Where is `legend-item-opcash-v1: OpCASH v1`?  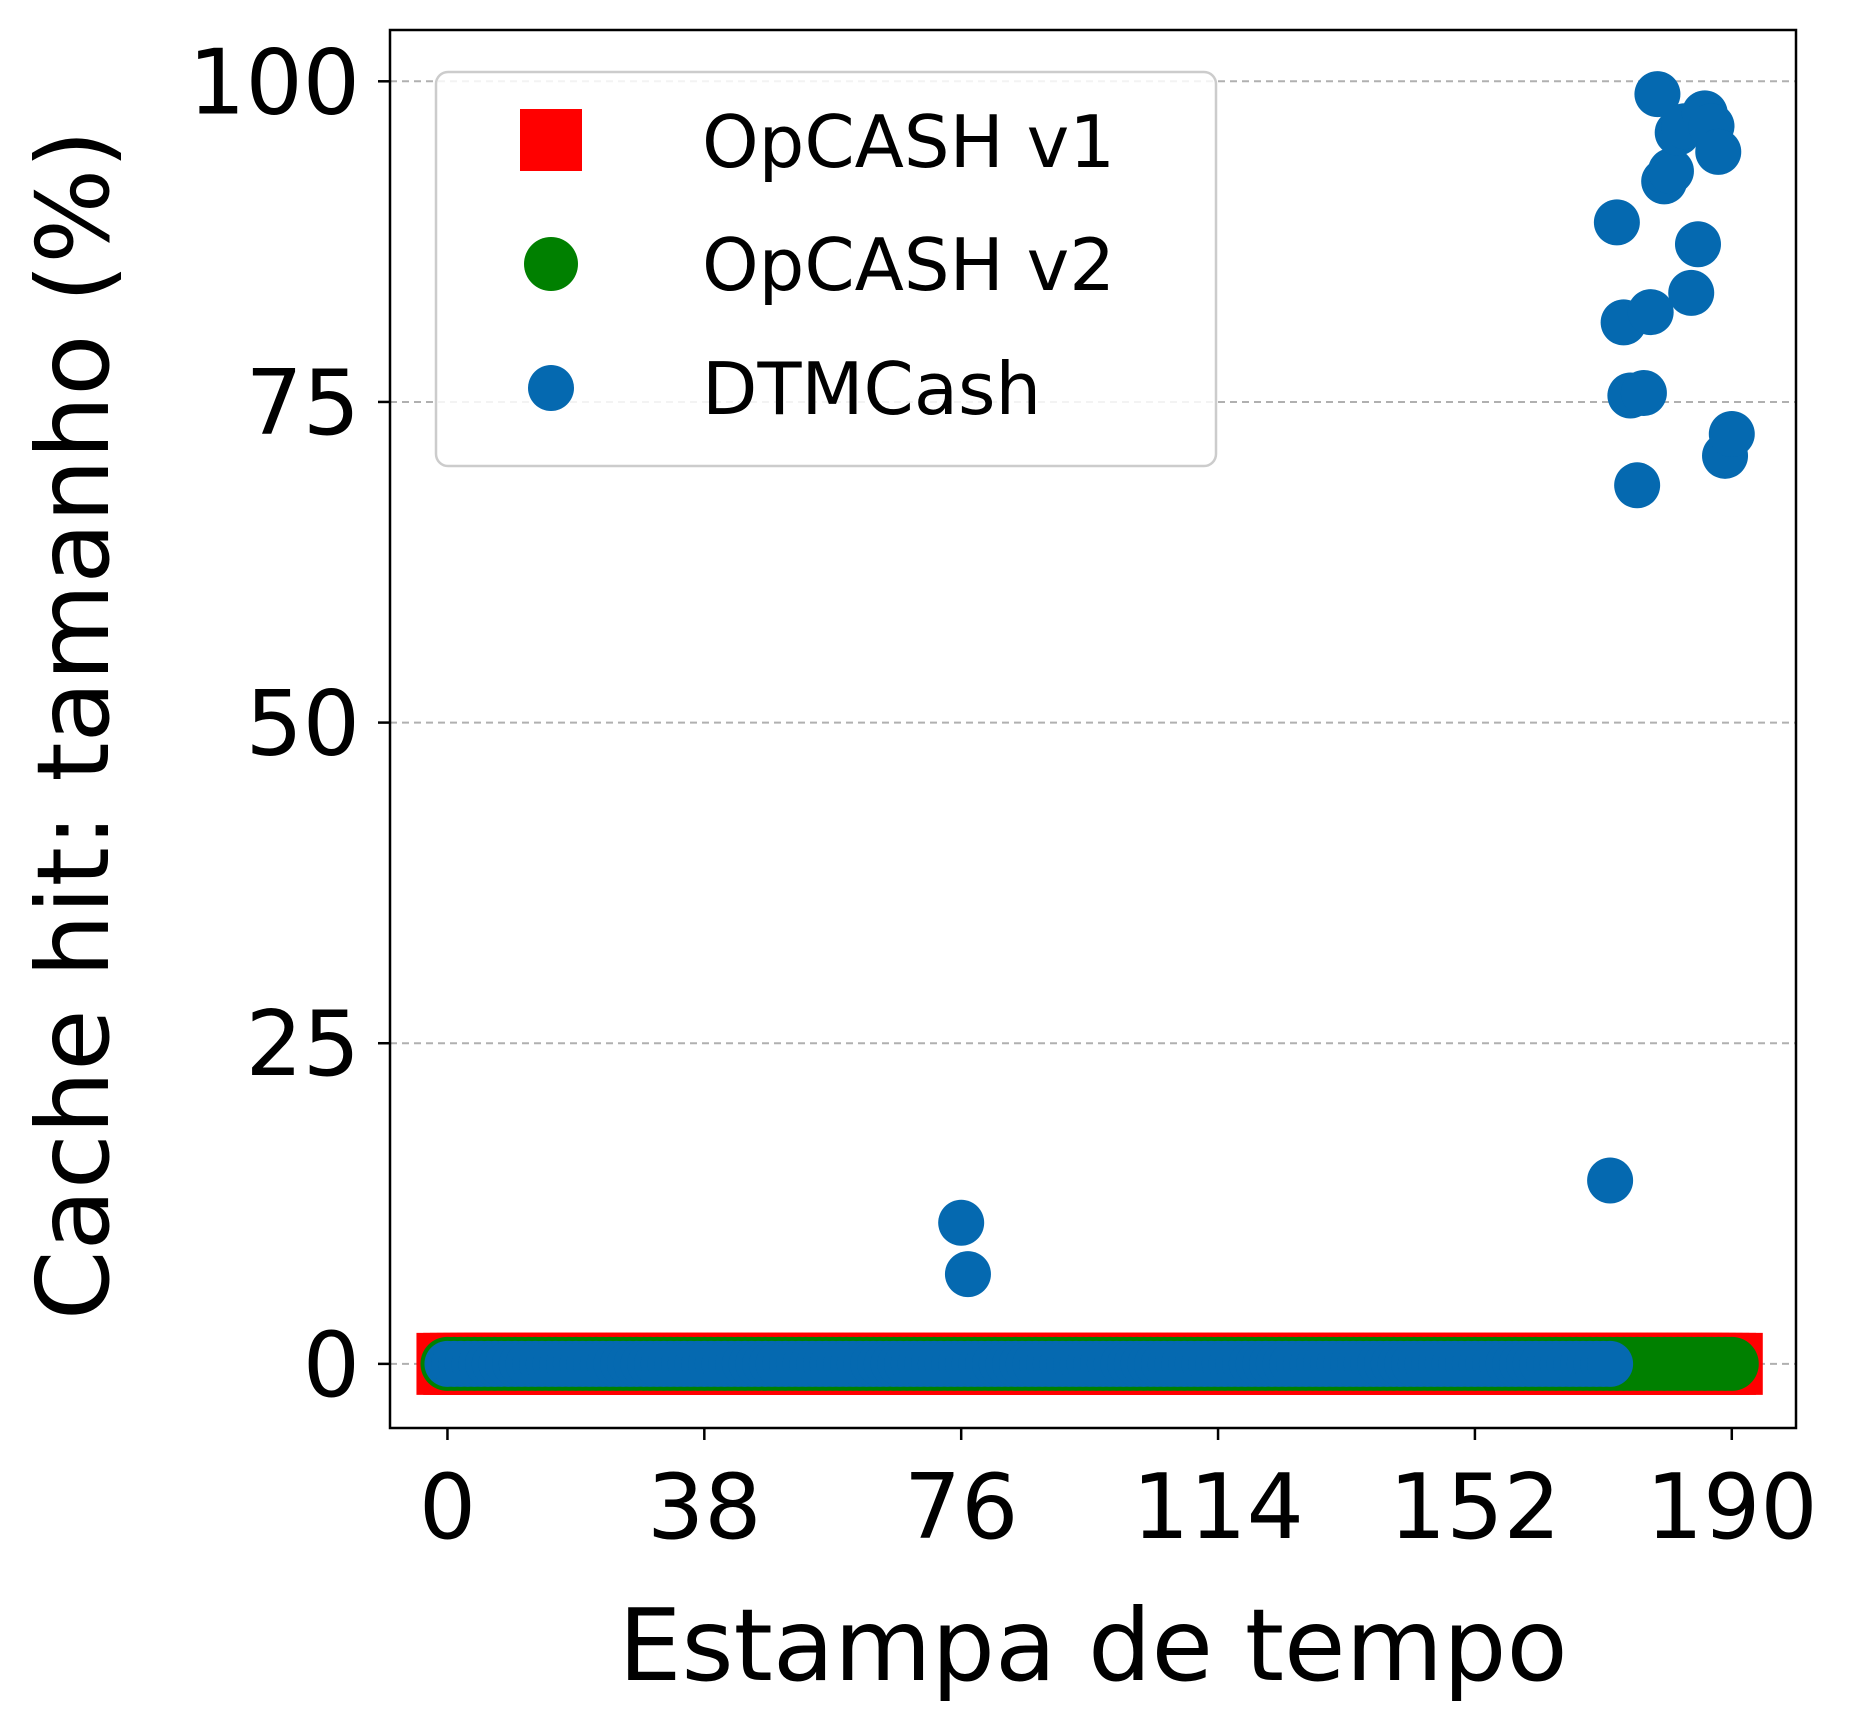 legend-item-opcash-v1: OpCASH v1 is located at coordinates (817, 142).